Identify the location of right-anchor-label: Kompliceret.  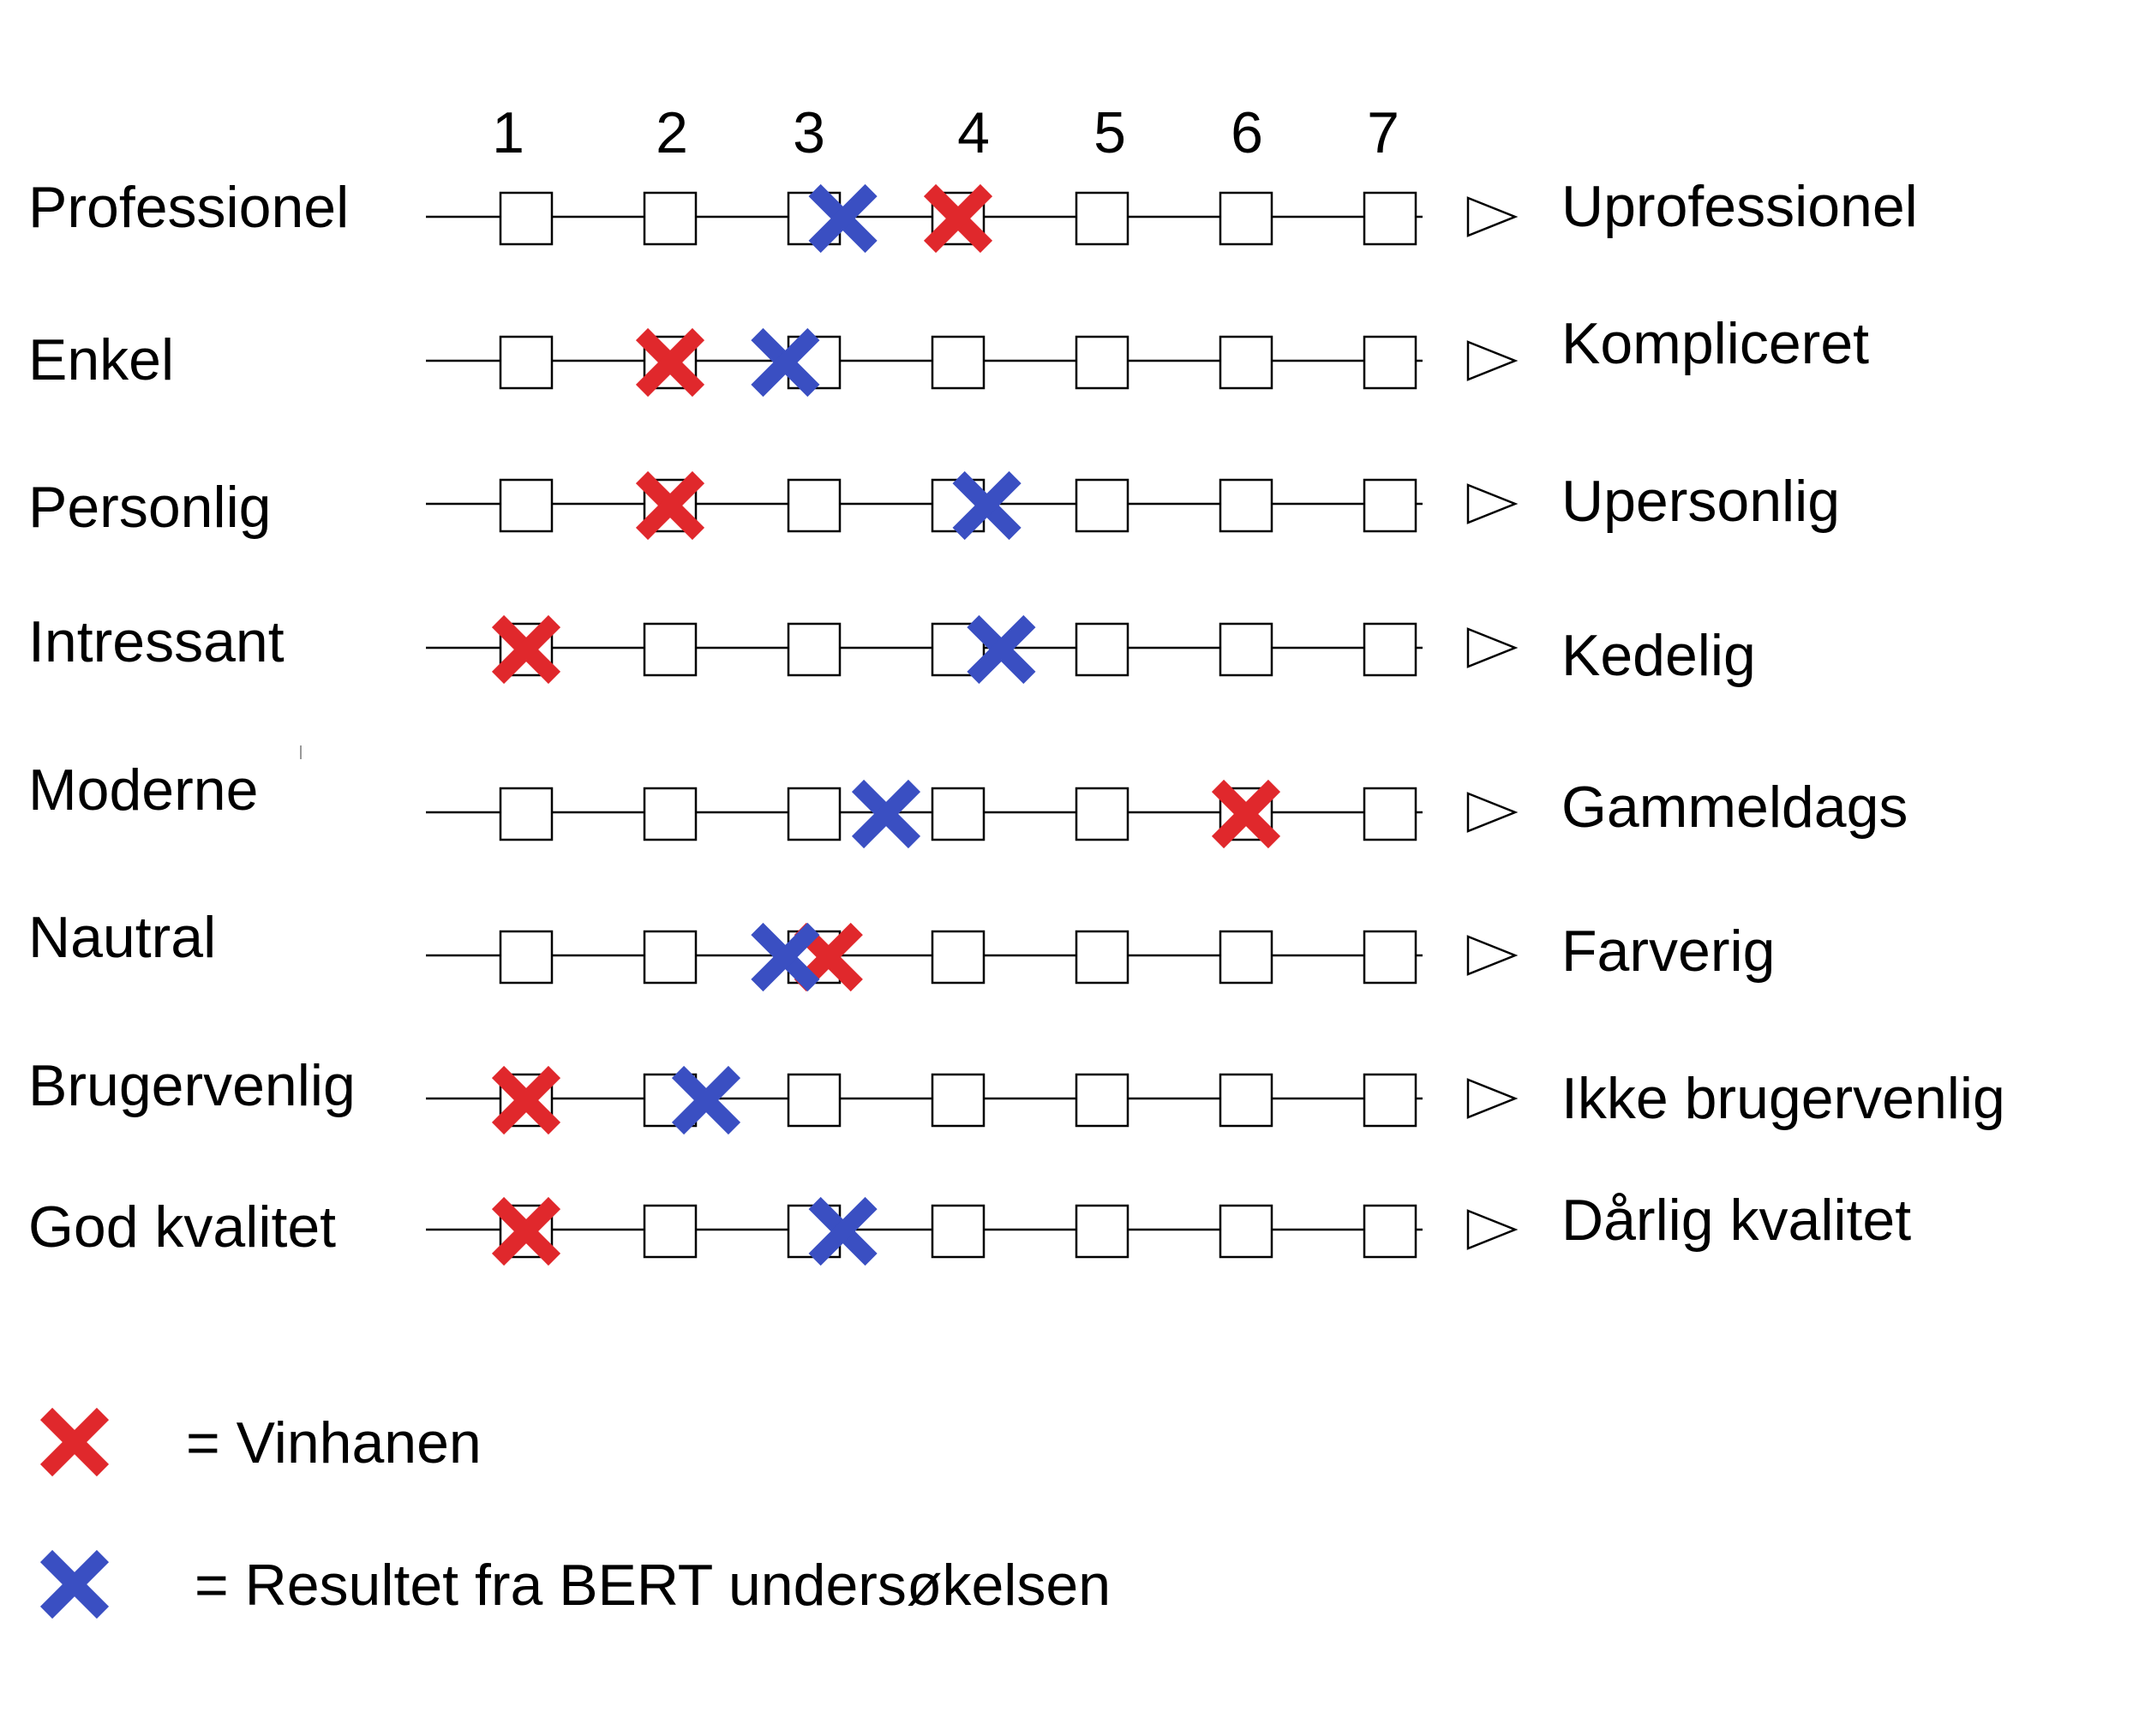
(1715, 343).